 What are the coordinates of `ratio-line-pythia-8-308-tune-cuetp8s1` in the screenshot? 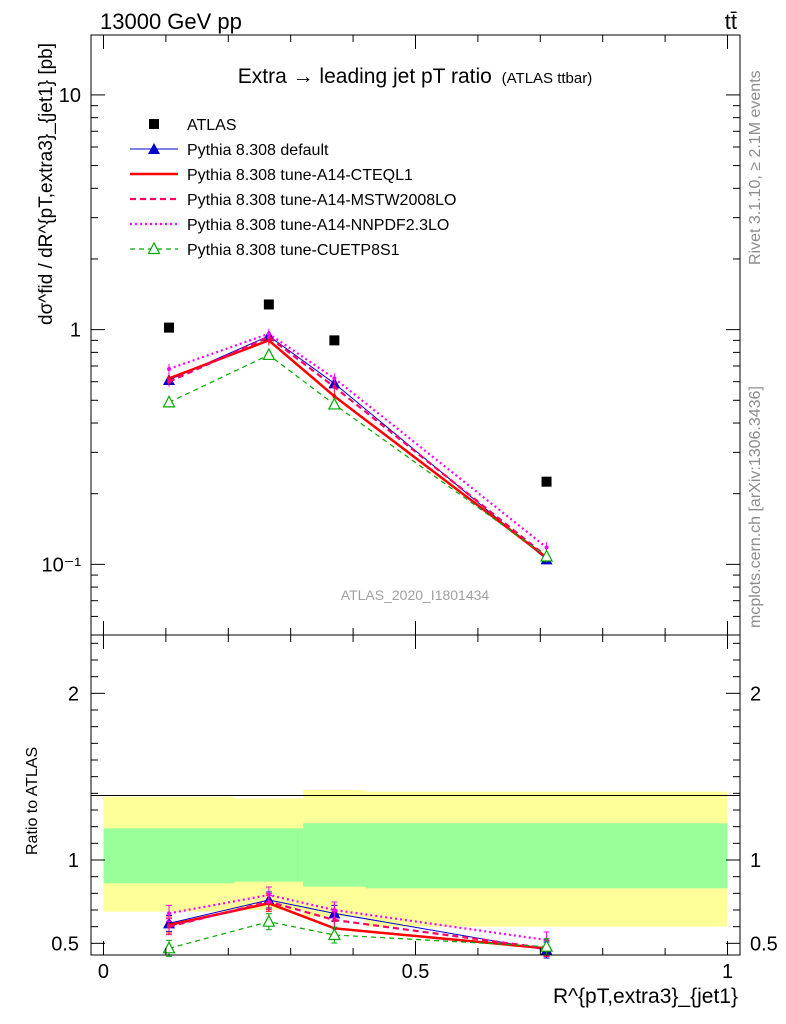 It's located at (357, 935).